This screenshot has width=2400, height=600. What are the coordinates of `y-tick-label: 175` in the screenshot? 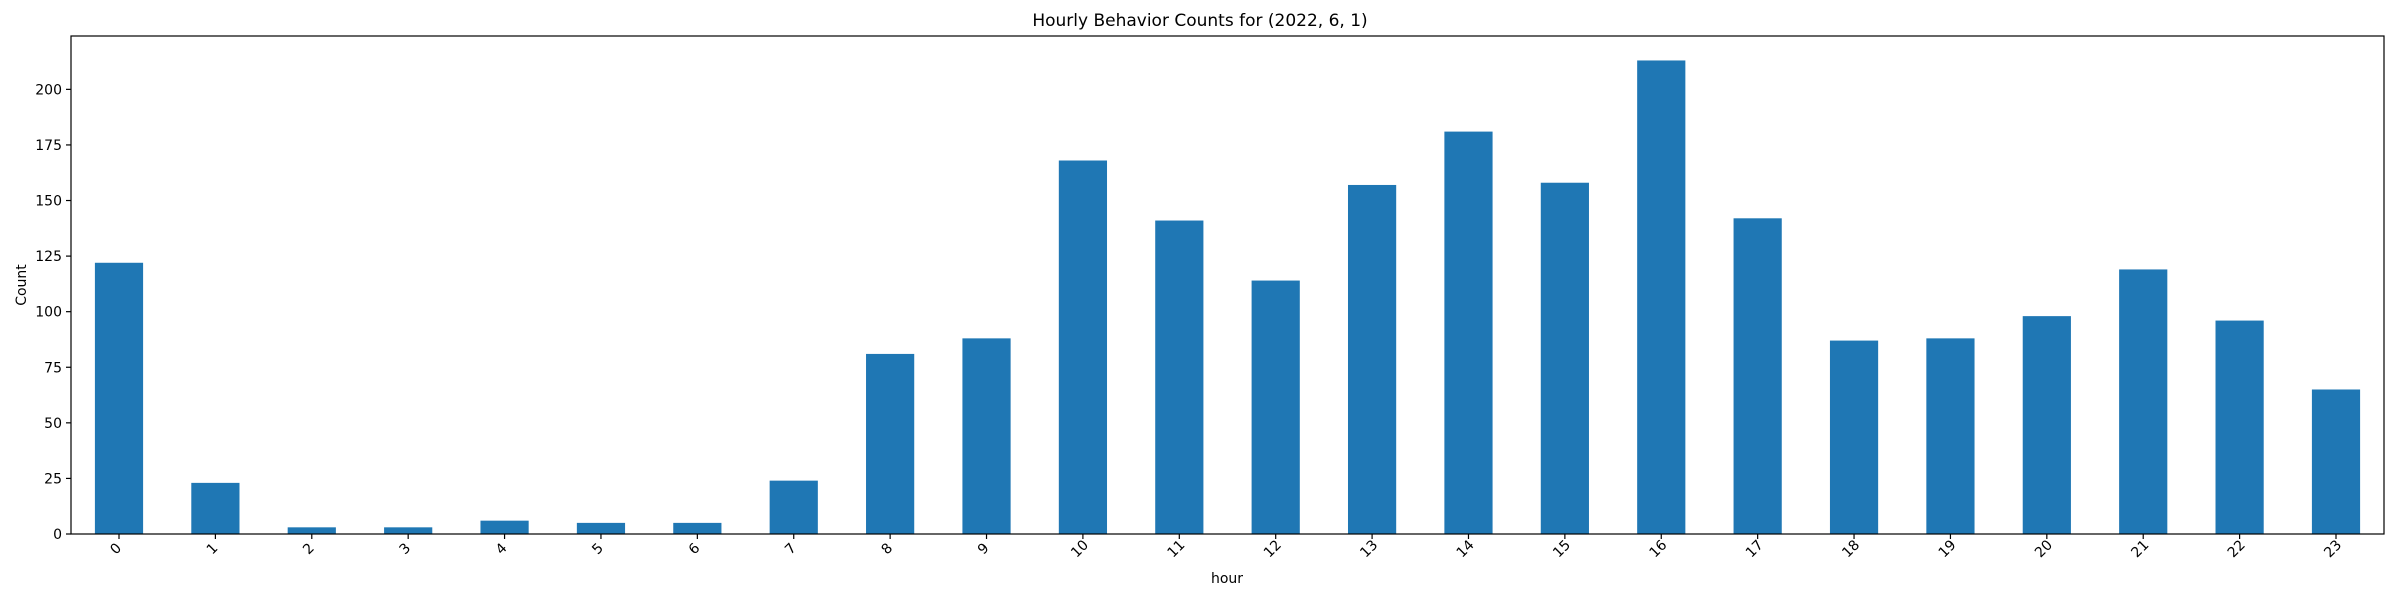 It's located at (48, 146).